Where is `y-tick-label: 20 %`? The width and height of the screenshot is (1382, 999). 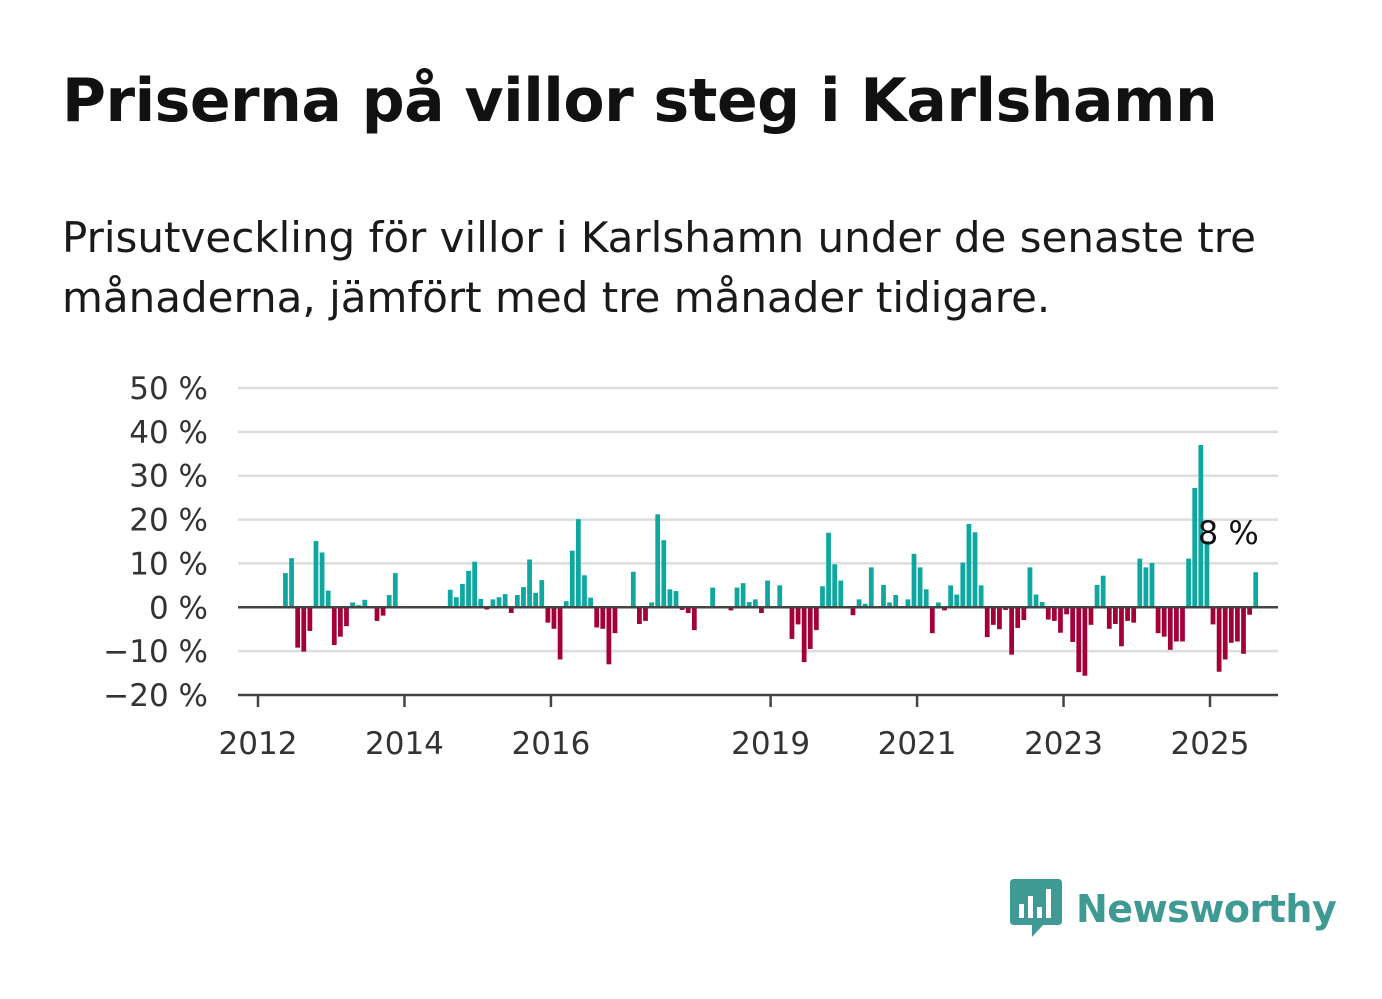 y-tick-label: 20 % is located at coordinates (168, 521).